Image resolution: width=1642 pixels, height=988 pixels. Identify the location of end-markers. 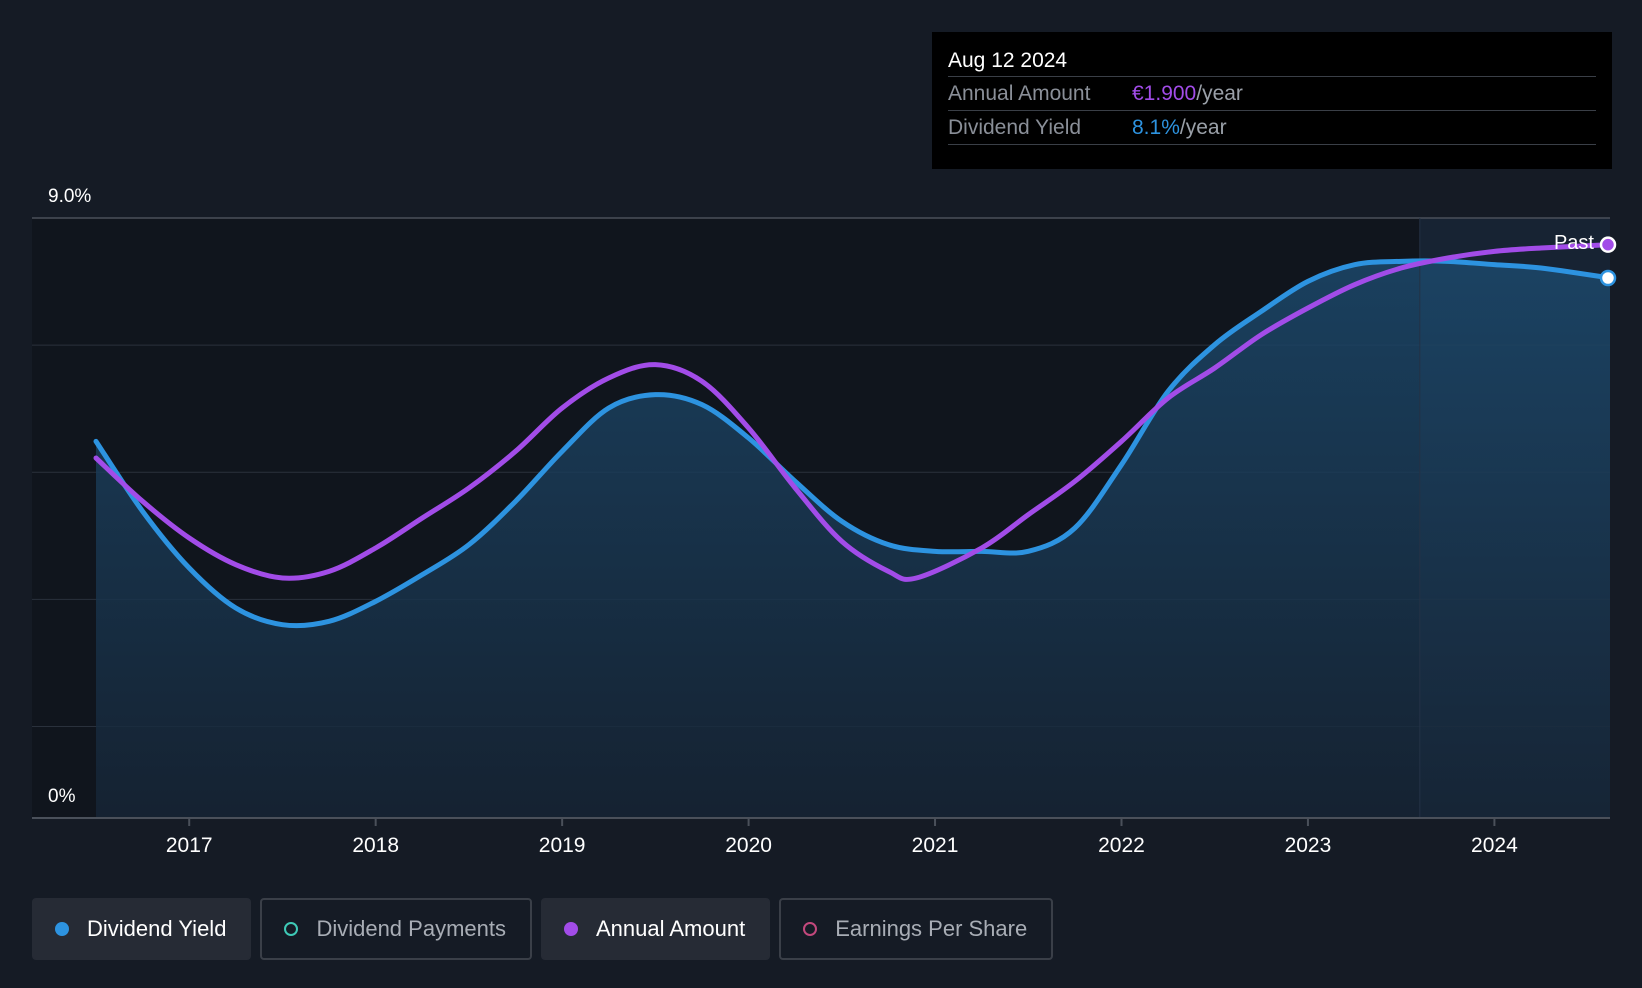
(1608, 261).